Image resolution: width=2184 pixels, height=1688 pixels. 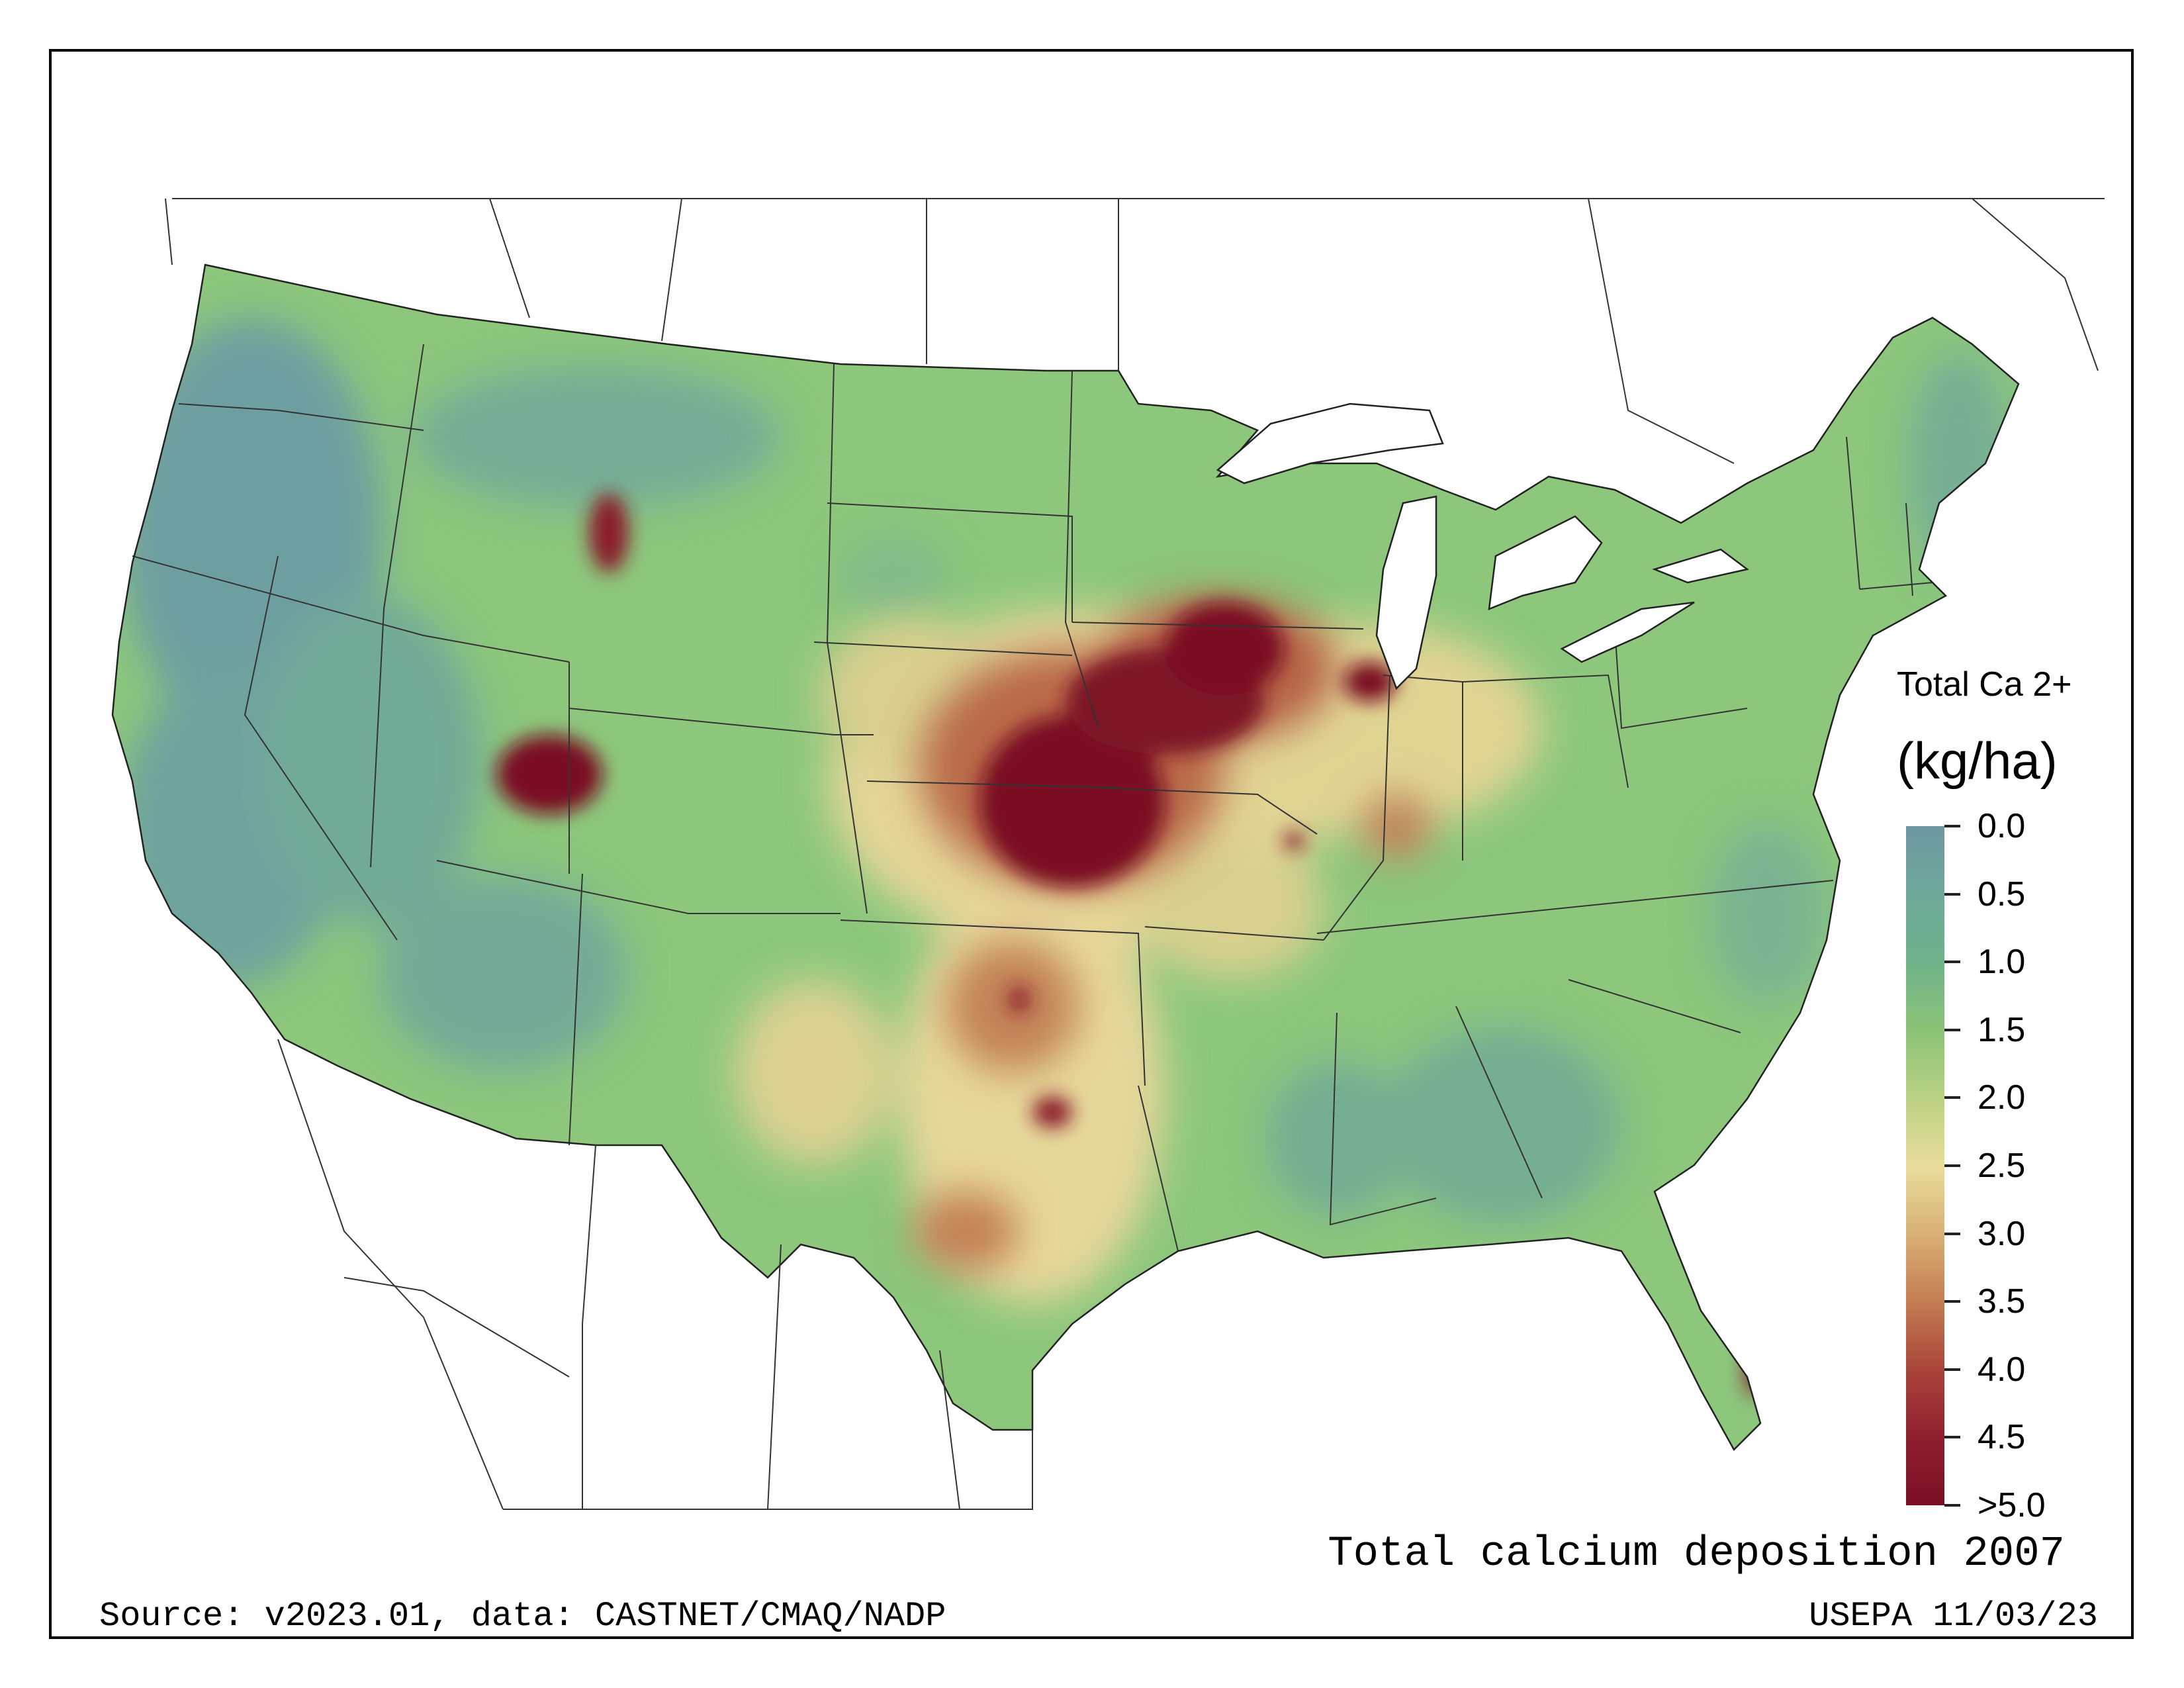 I want to click on scale-tick-label: 1.5, so click(x=2002, y=1029).